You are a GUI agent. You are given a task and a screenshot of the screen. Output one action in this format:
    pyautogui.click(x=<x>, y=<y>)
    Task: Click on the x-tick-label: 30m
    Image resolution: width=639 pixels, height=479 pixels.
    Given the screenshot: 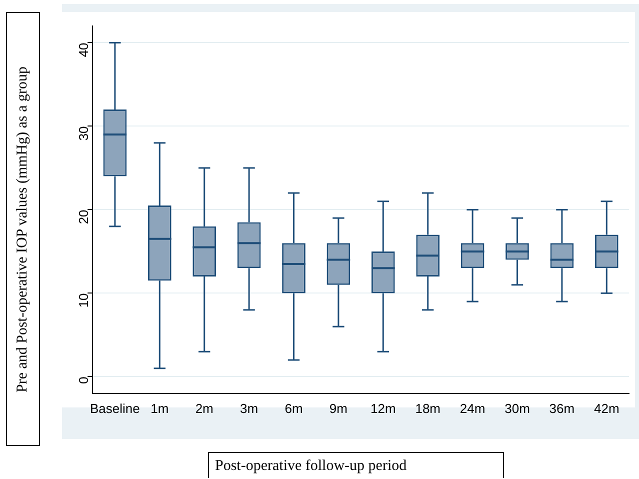 What is the action you would take?
    pyautogui.click(x=517, y=408)
    